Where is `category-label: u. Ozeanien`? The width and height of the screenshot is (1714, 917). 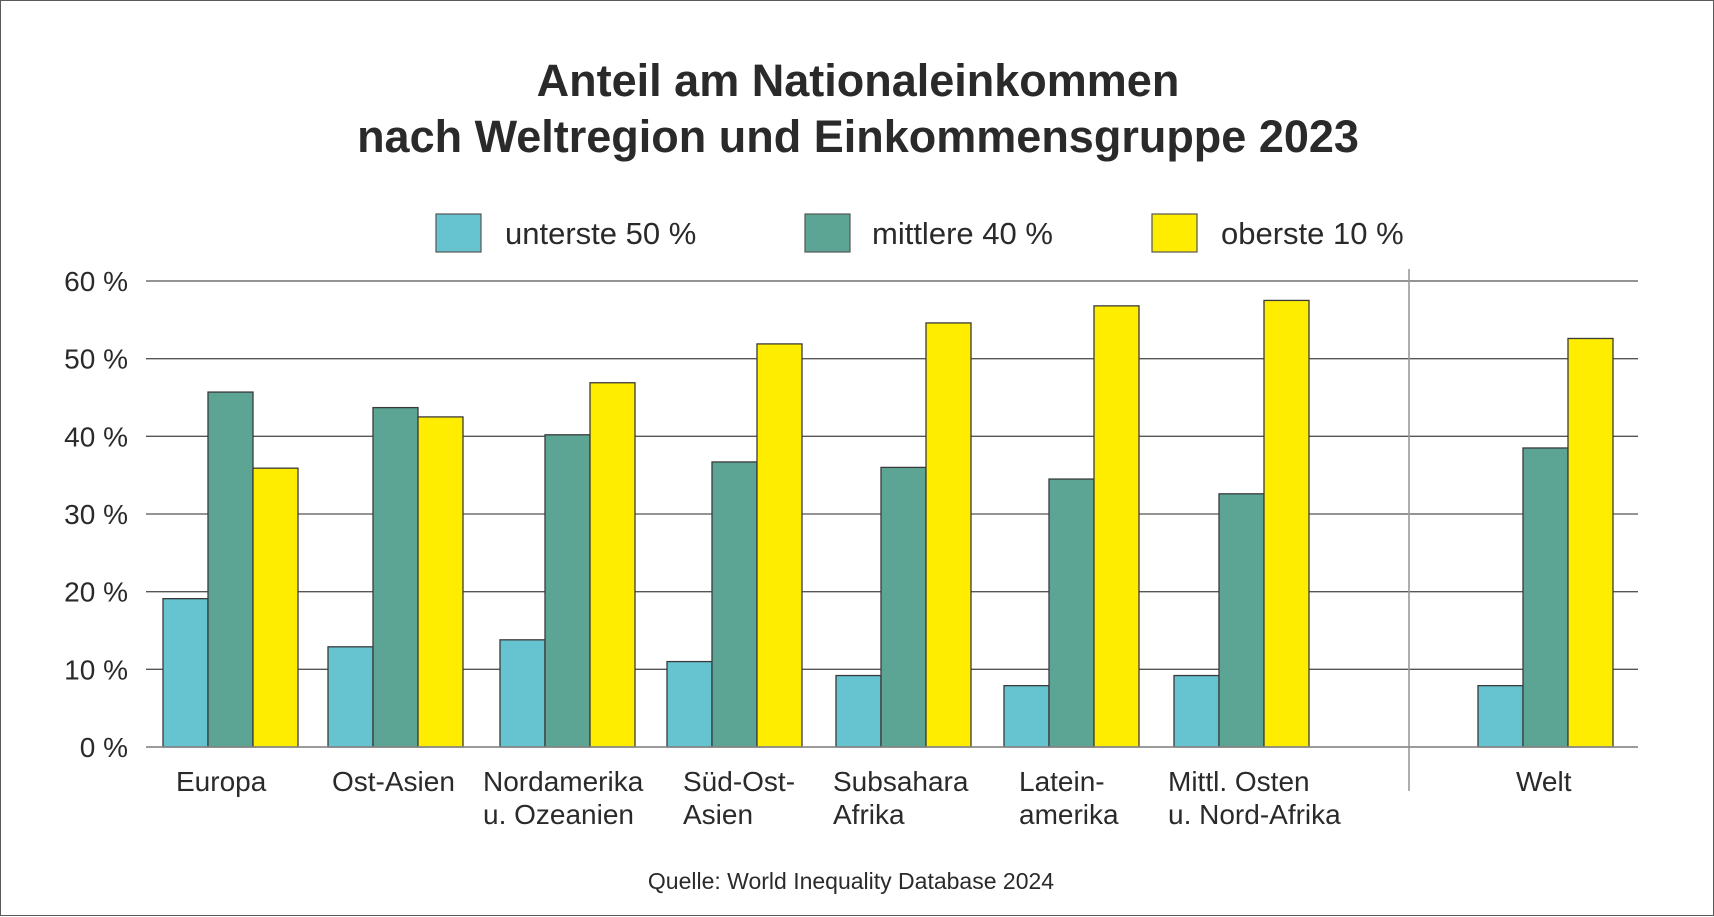 category-label: u. Ozeanien is located at coordinates (558, 814).